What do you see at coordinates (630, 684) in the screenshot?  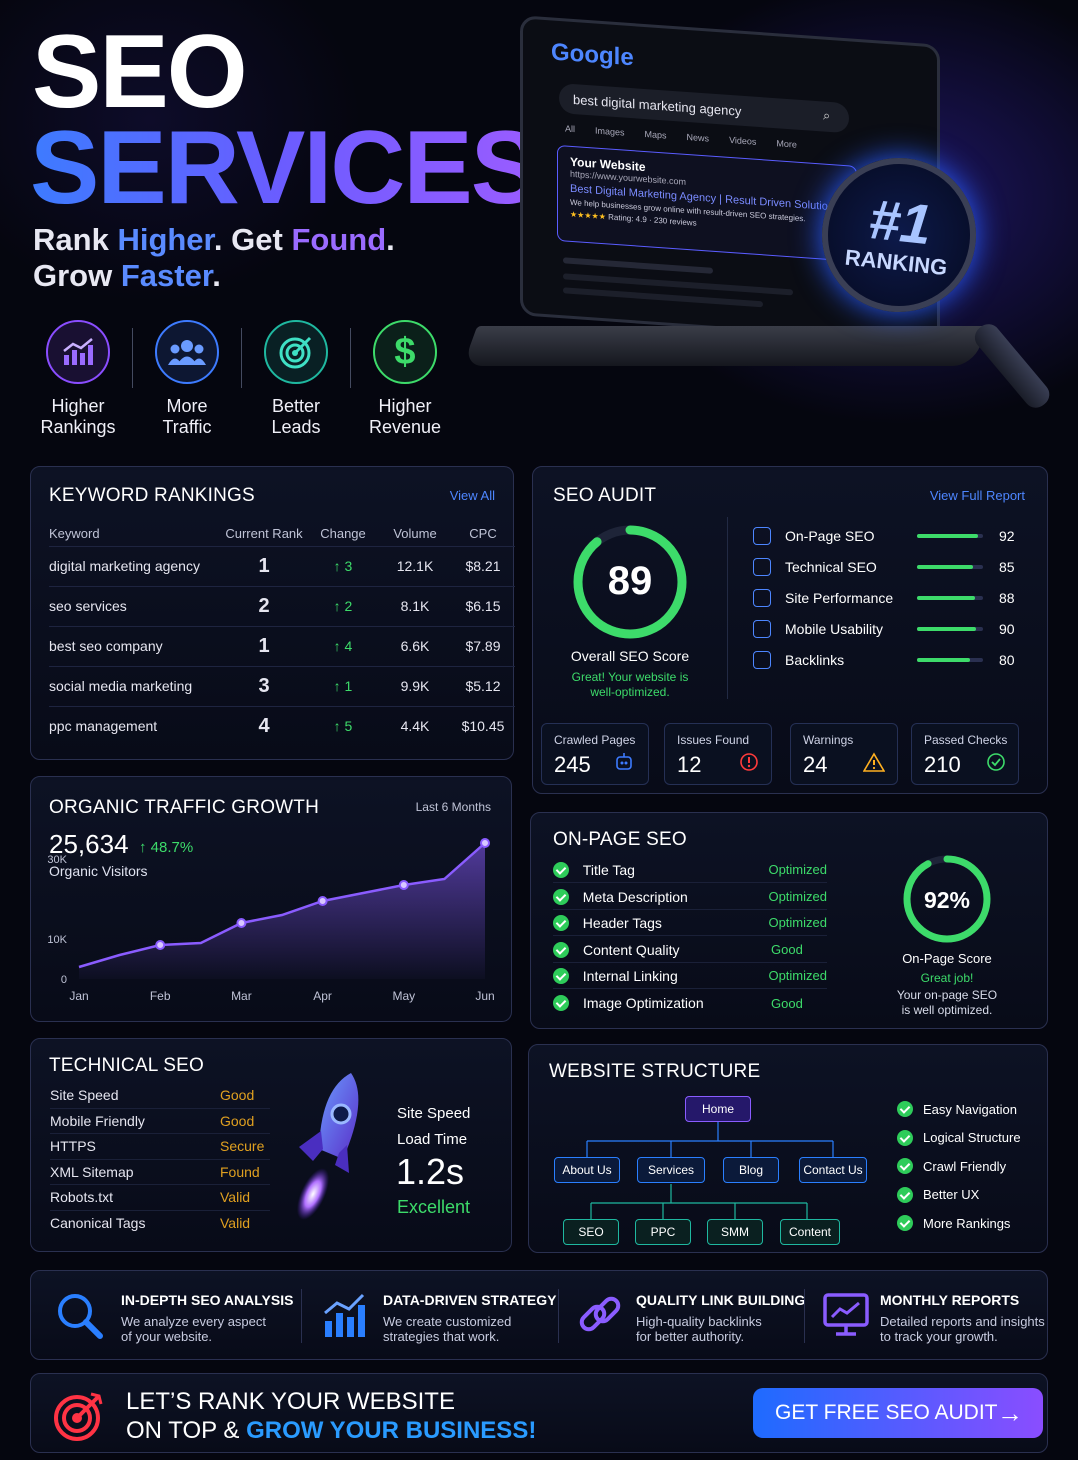 I see `audit-score-note: Great! Your website is well-optimized.` at bounding box center [630, 684].